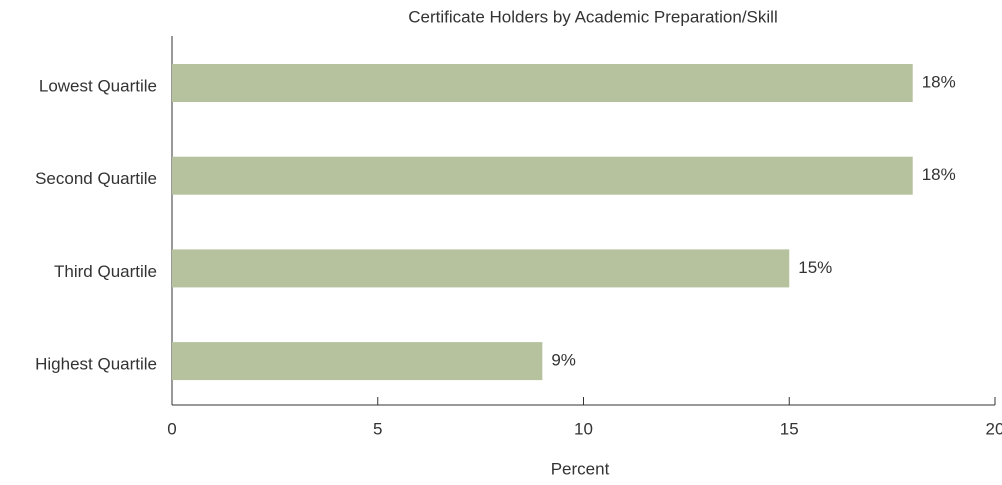 The image size is (1002, 485). What do you see at coordinates (96, 364) in the screenshot?
I see `y-tick-label: Highest Quartile` at bounding box center [96, 364].